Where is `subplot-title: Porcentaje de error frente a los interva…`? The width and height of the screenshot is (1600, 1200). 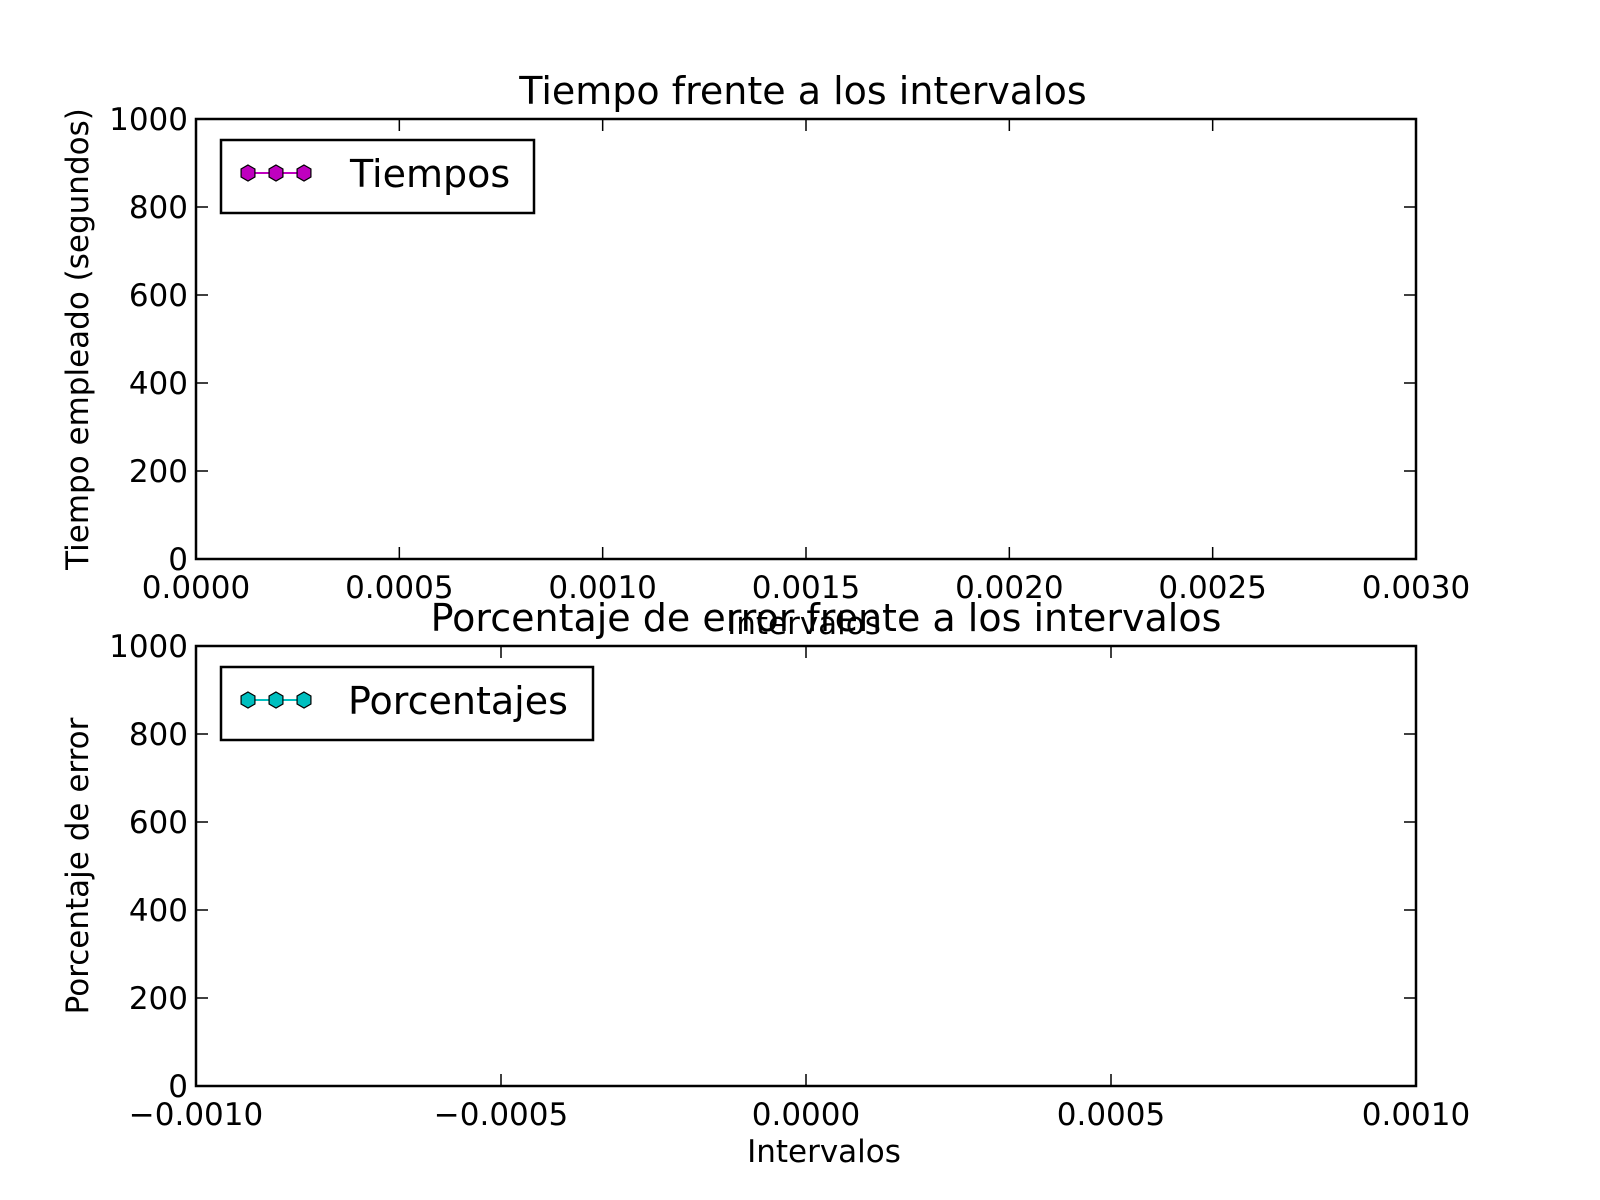 subplot-title: Porcentaje de error frente a los interva… is located at coordinates (826, 618).